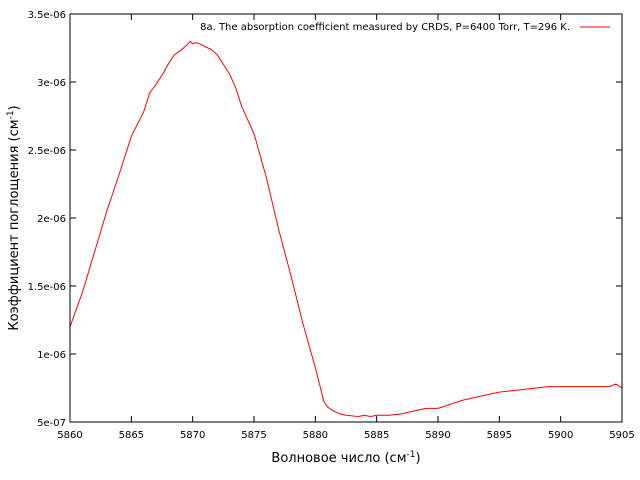  What do you see at coordinates (411, 455) in the screenshot?
I see `x-axis-title-sup: -1` at bounding box center [411, 455].